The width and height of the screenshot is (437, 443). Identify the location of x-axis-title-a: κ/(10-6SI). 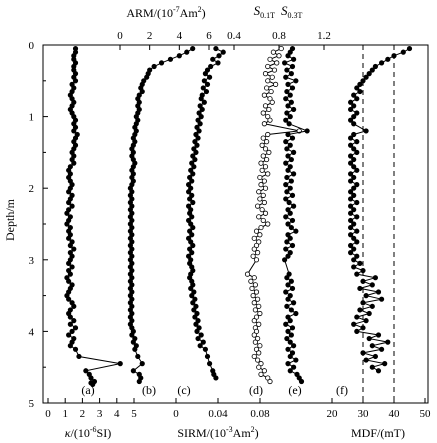
(88, 432).